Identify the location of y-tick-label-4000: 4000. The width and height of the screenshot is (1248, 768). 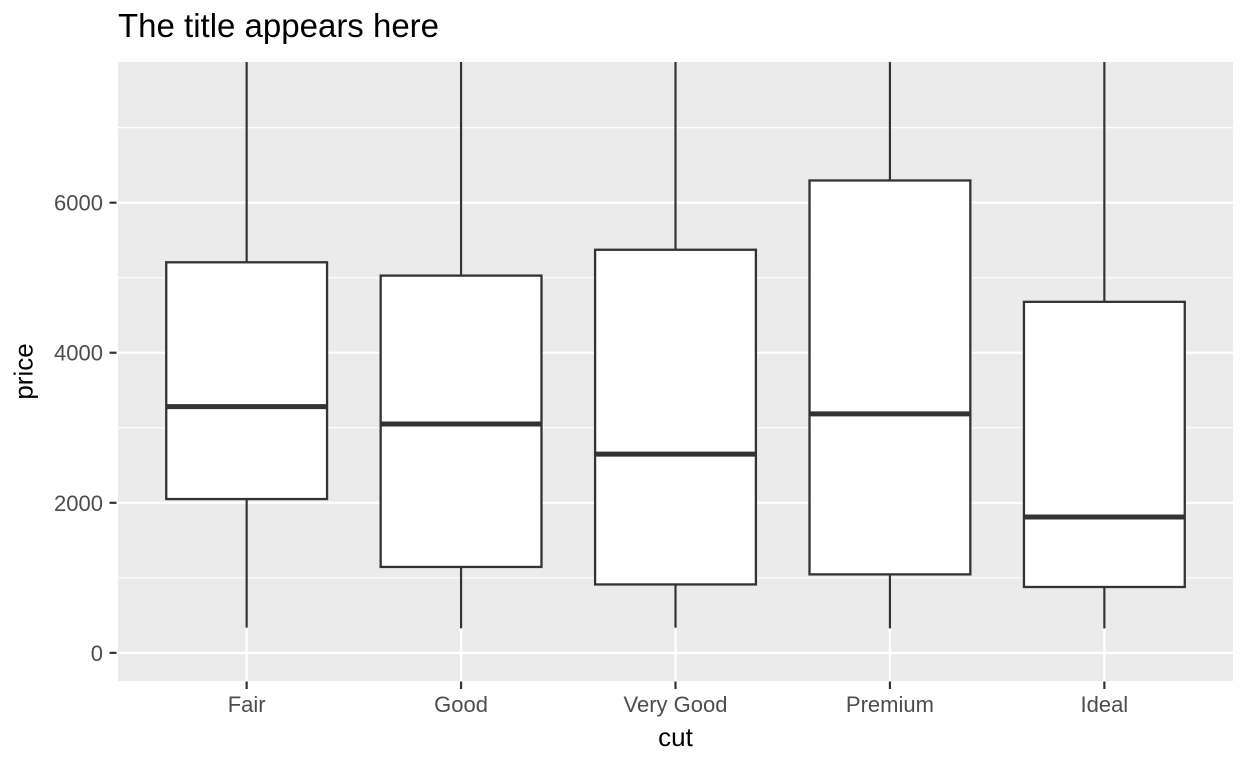
(78, 353).